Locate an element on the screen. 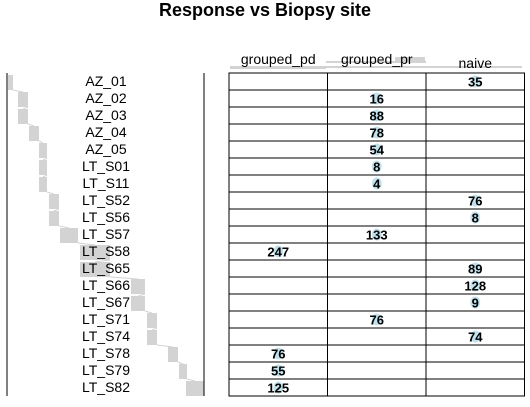 This screenshot has width=530, height=407. row-label: AZ_02 is located at coordinates (105, 98).